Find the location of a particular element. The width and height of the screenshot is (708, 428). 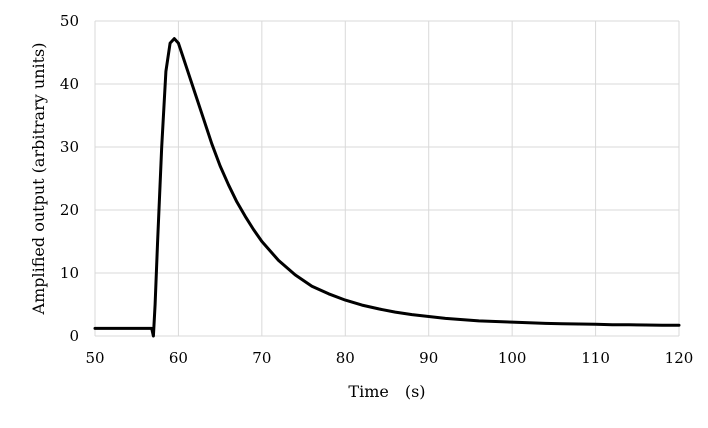

x-tick-label: 110 is located at coordinates (595, 358).